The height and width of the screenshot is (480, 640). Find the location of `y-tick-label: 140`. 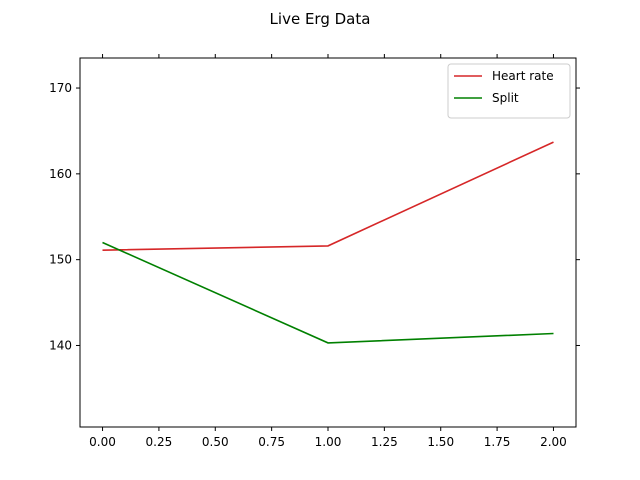

y-tick-label: 140 is located at coordinates (60, 345).